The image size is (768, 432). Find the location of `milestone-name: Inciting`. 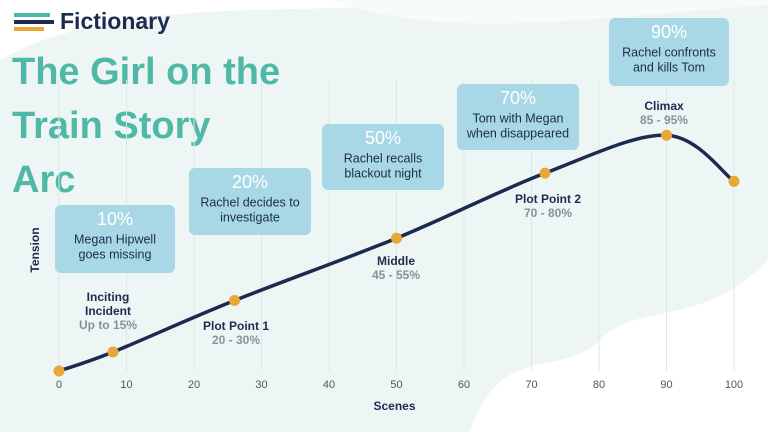

milestone-name: Inciting is located at coordinates (108, 297).